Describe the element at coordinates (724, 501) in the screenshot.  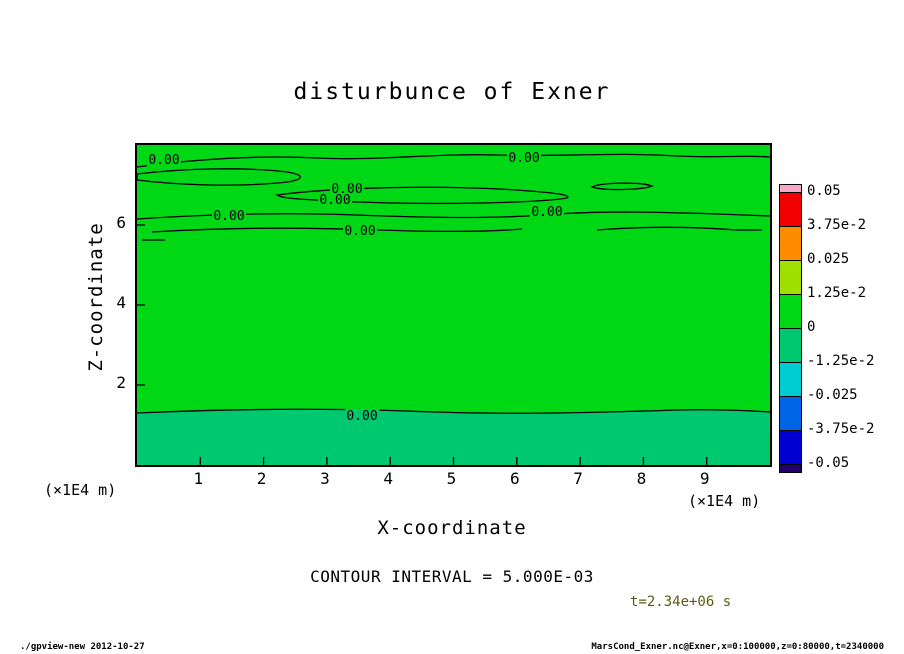
I see `x-axis-units: (×1E4 m)` at that location.